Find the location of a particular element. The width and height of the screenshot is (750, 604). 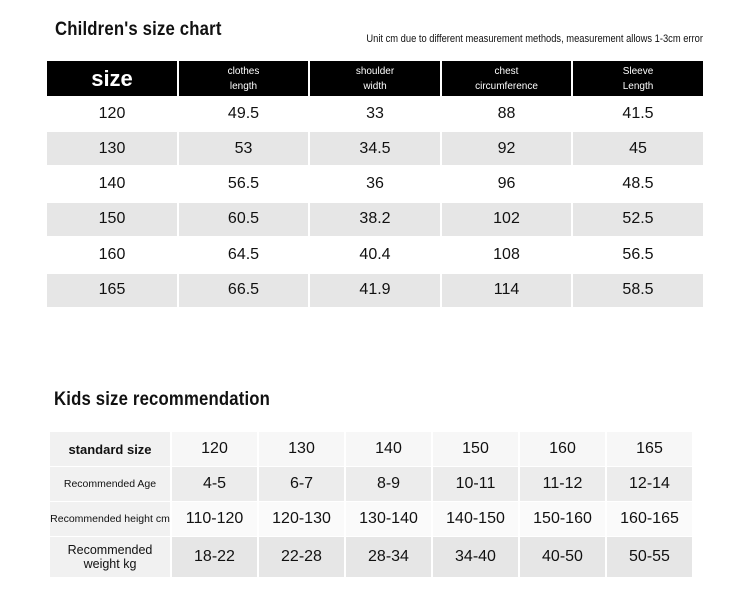

cell-text: 38.2 is located at coordinates (375, 219).